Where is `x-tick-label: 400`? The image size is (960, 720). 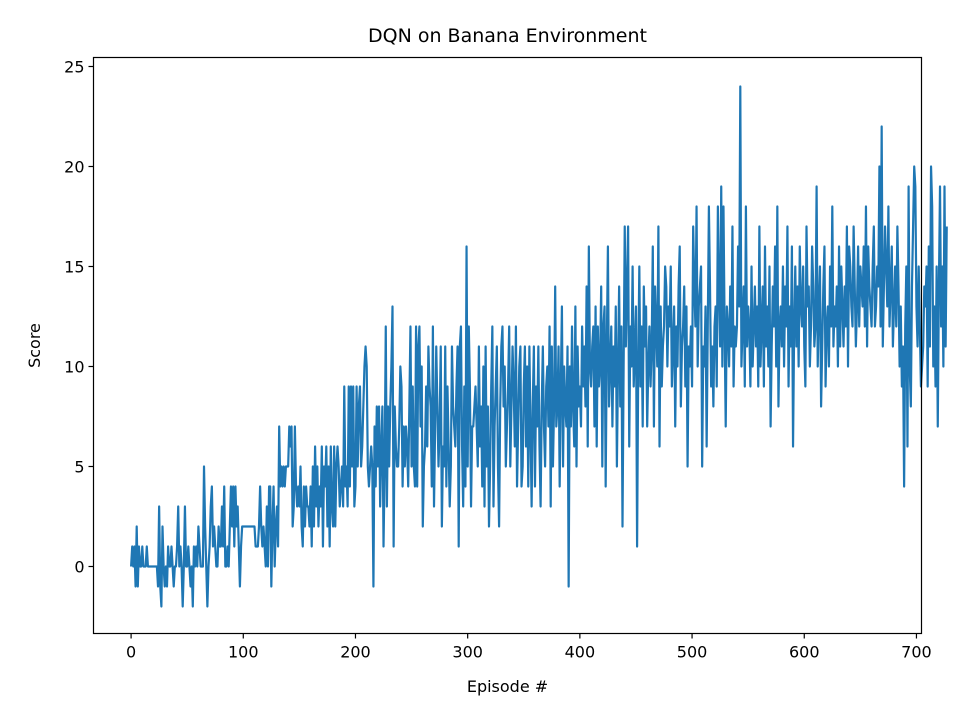 x-tick-label: 400 is located at coordinates (580, 652).